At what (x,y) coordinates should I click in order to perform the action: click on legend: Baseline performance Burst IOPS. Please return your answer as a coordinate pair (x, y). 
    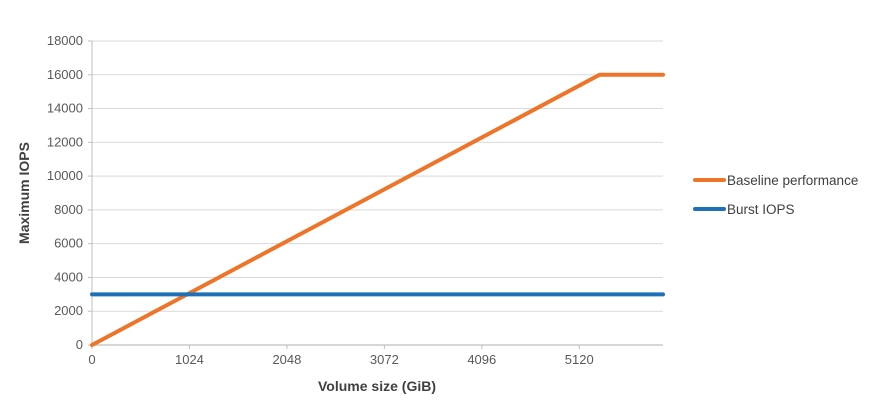
    Looking at the image, I should click on (775, 200).